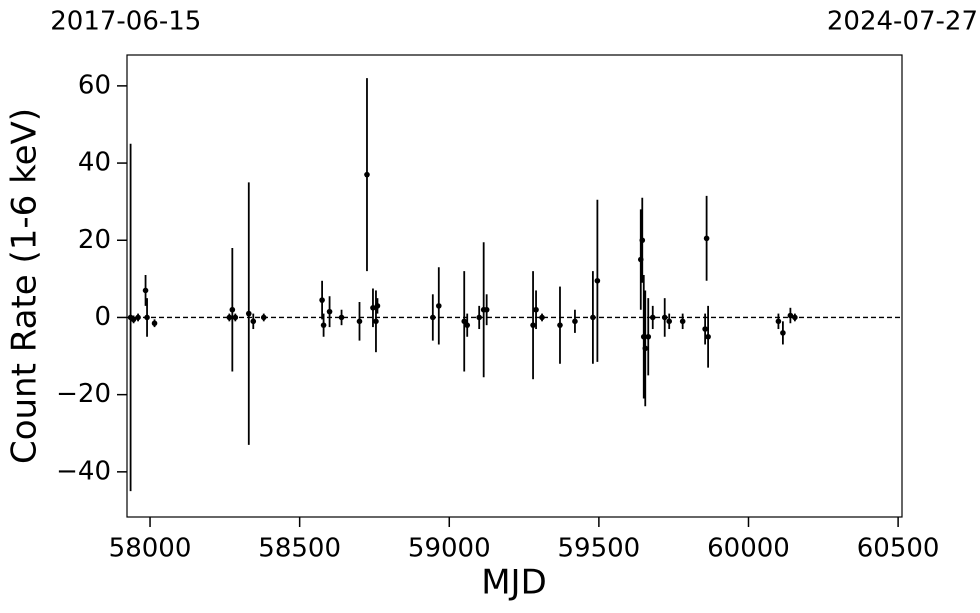 The image size is (980, 613). I want to click on x-tick-label: 58500, so click(299, 549).